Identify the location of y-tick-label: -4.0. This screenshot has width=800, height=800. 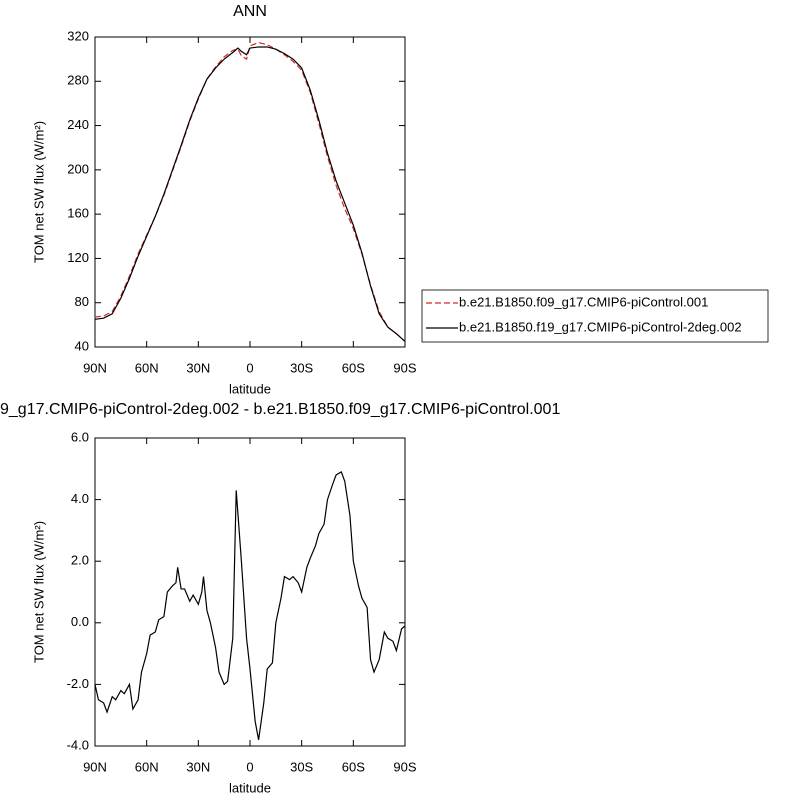
(78, 744).